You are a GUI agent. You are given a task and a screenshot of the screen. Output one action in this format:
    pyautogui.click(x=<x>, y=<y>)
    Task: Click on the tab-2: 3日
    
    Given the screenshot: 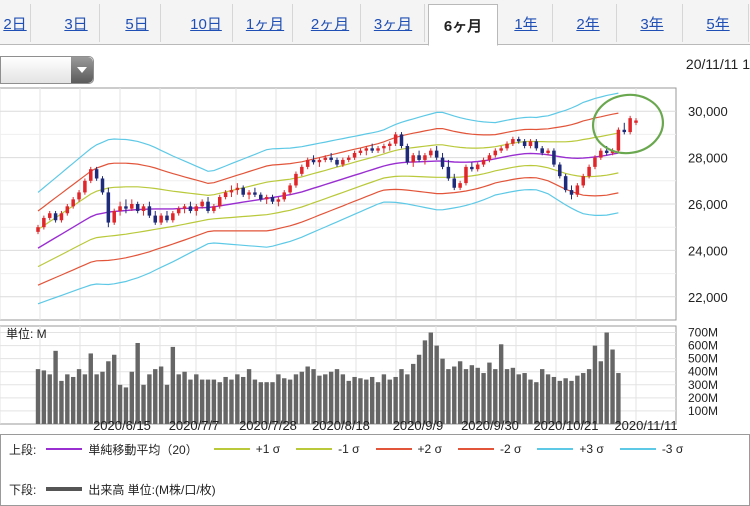 What is the action you would take?
    pyautogui.click(x=76, y=23)
    